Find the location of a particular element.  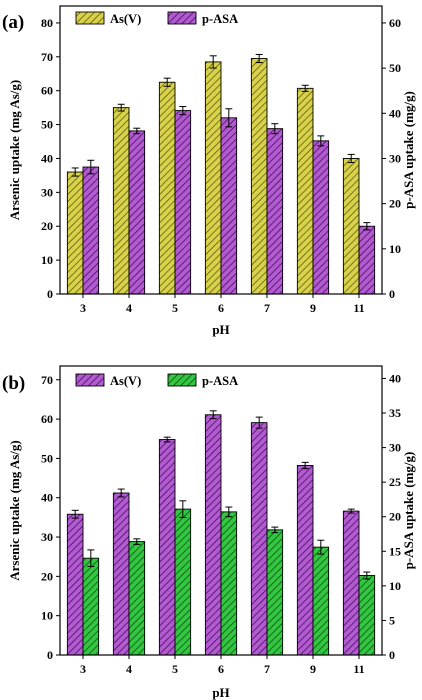

y-right-tick-label: 35 is located at coordinates (395, 413).